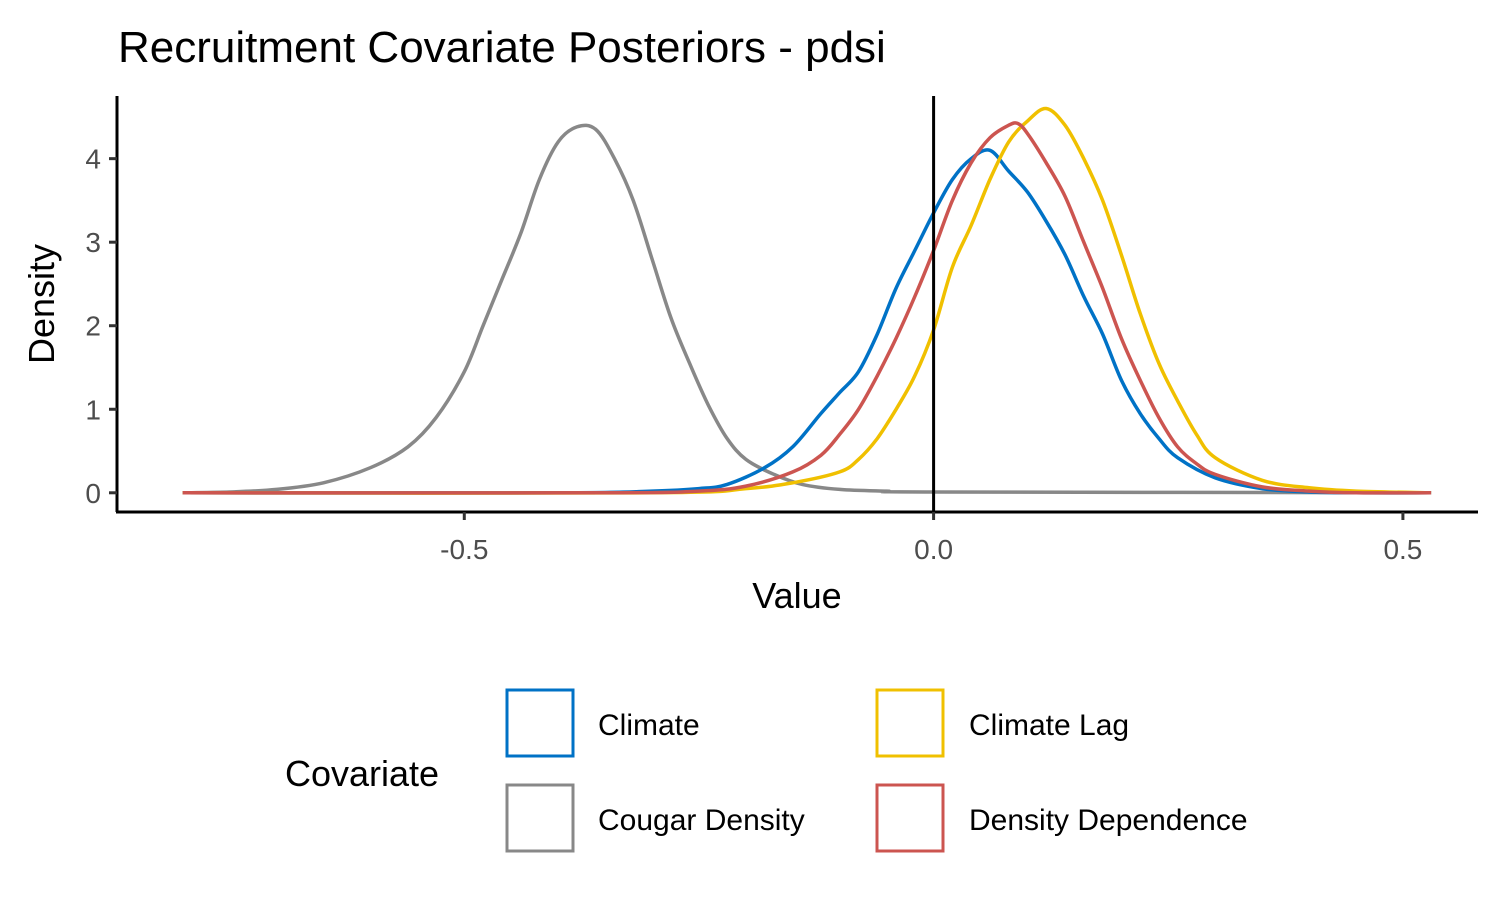 The image size is (1500, 900). I want to click on y-axis-title: Density, so click(41, 304).